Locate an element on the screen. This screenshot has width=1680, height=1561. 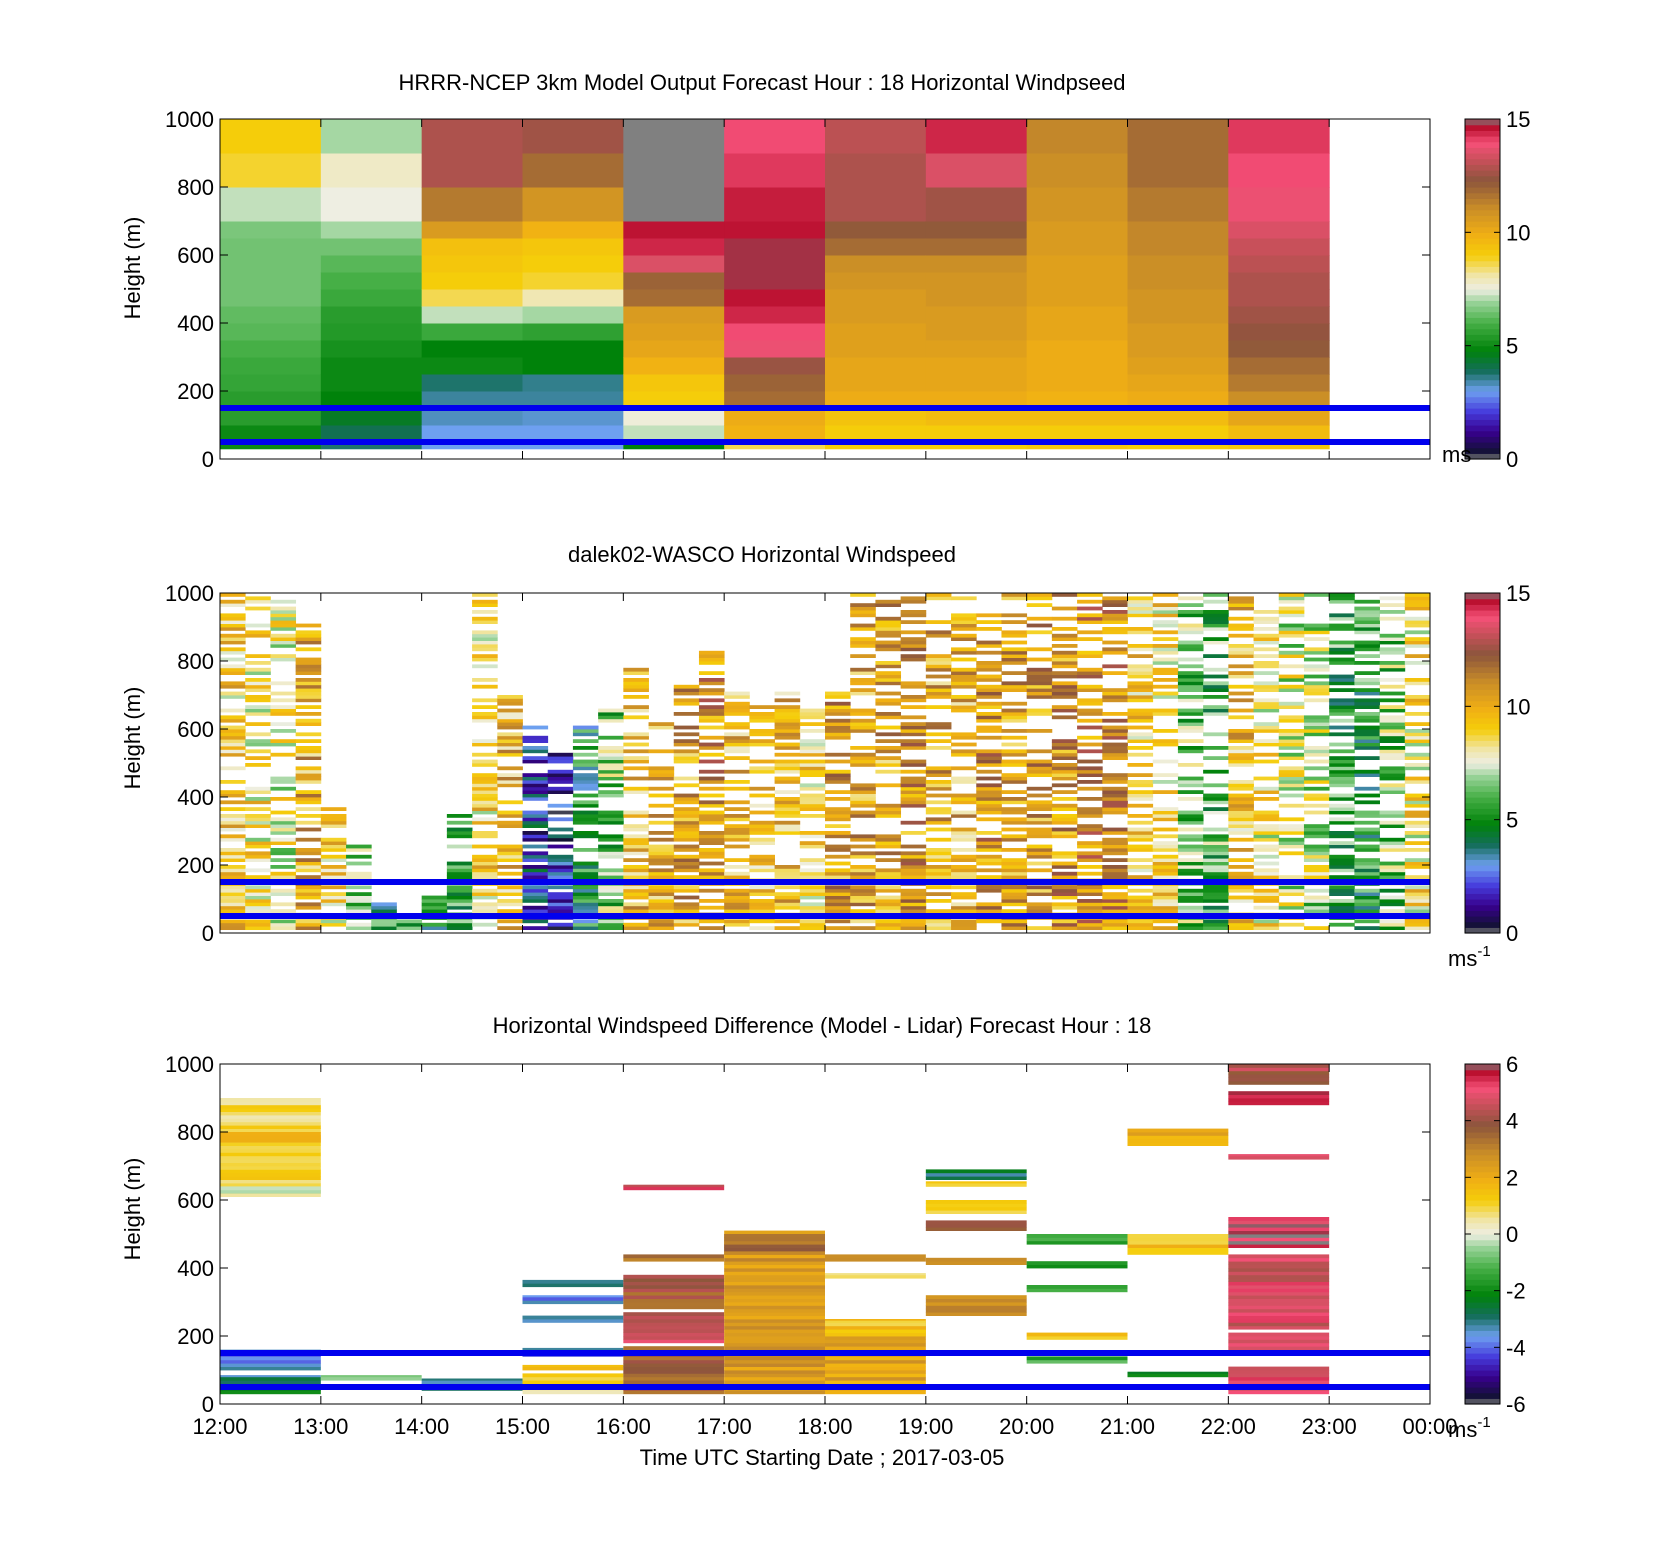
colorbar-tick-label: 10 is located at coordinates (1518, 232).